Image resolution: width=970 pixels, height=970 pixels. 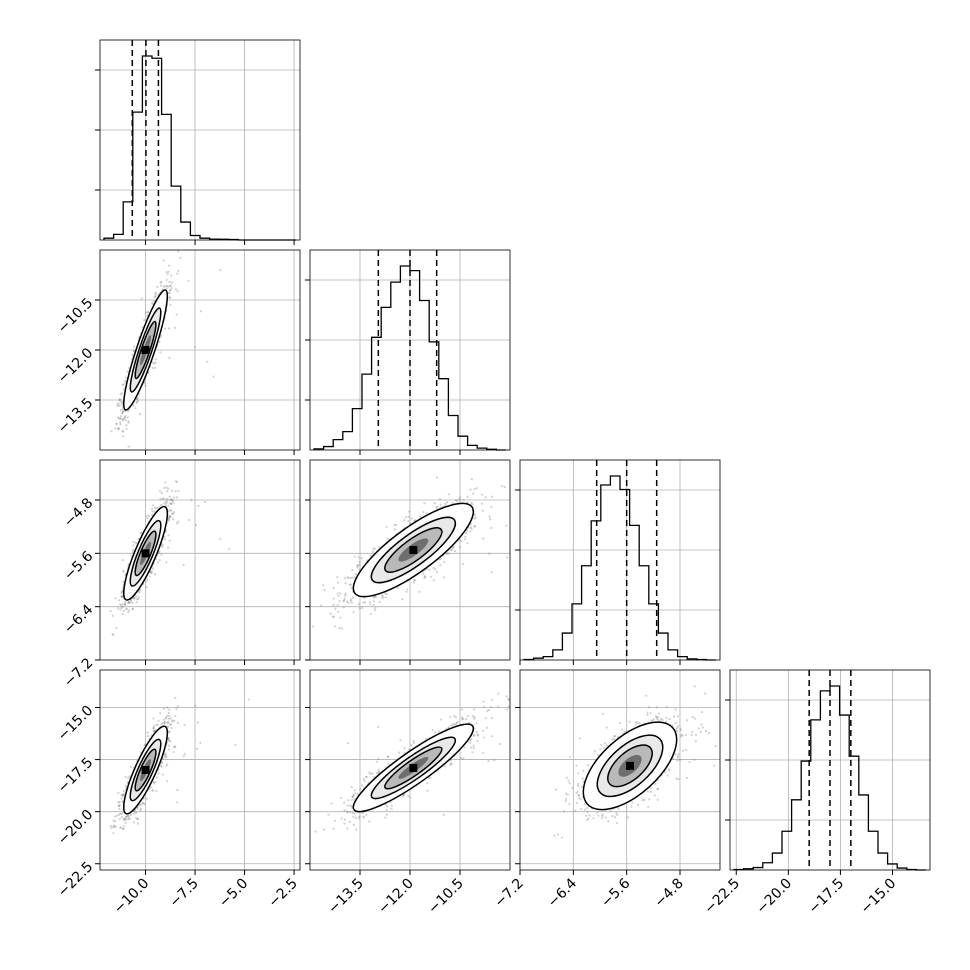 I want to click on density-peak, so click(x=145, y=350).